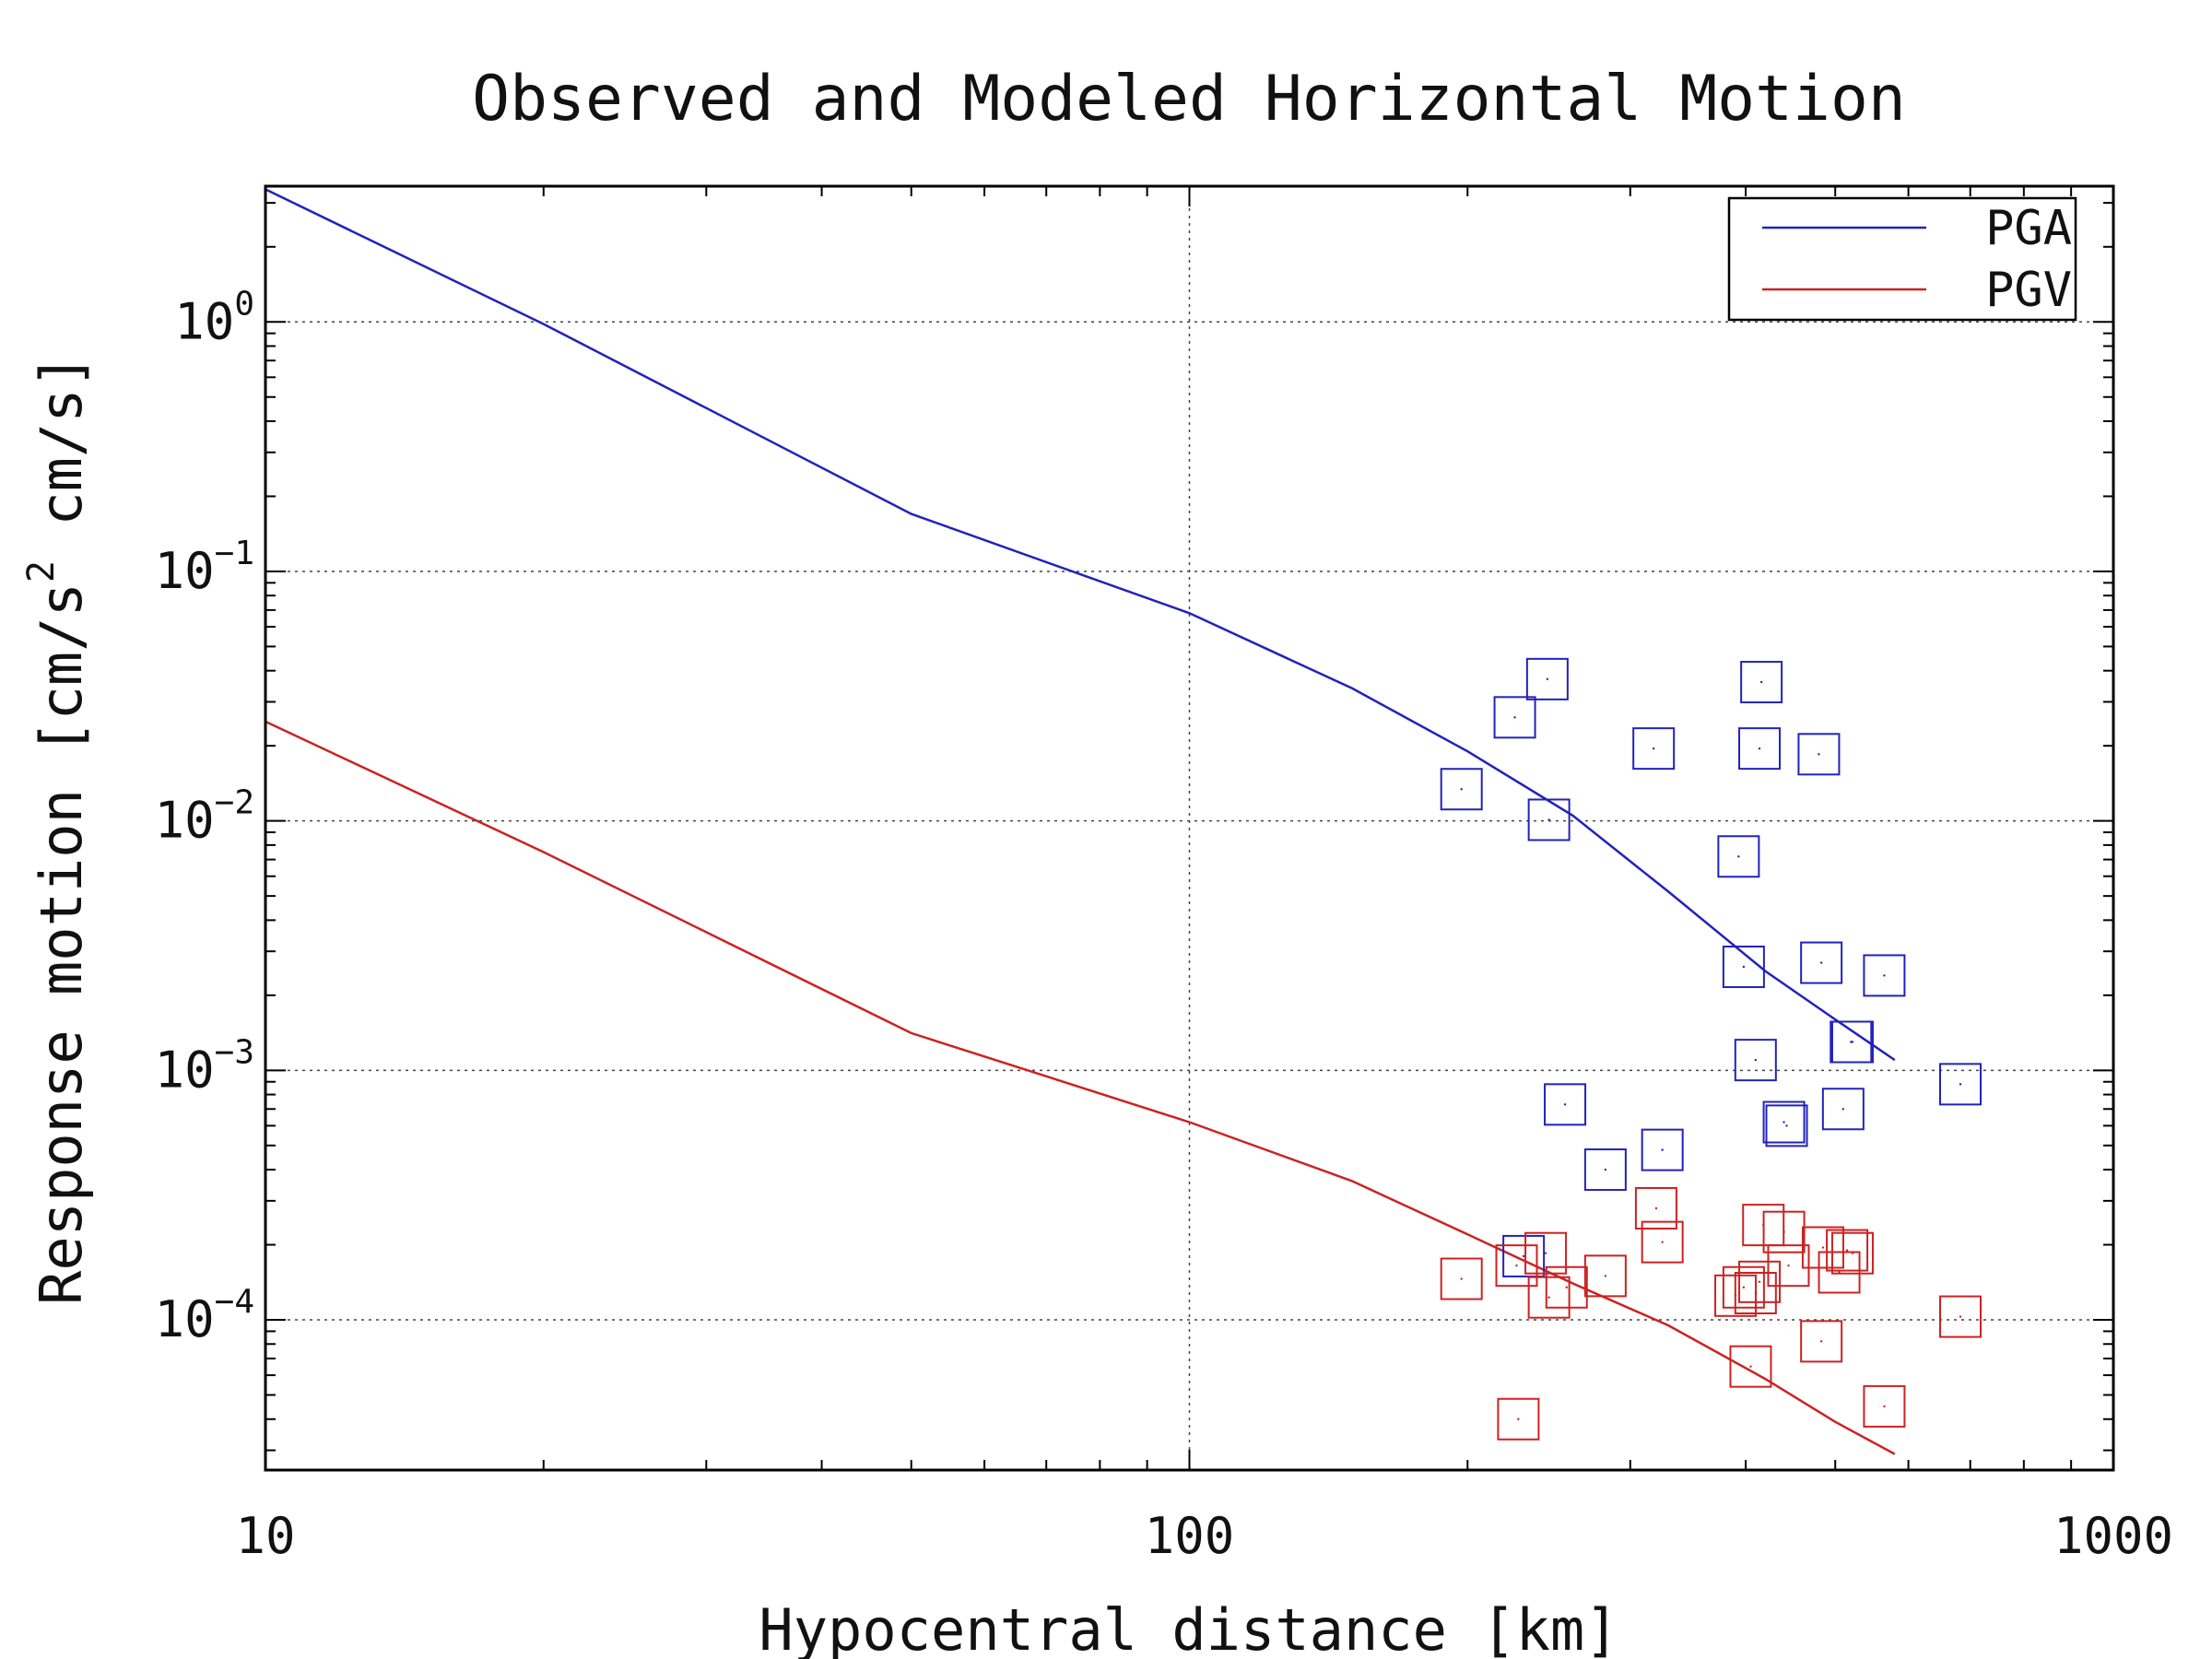 Image resolution: width=2212 pixels, height=1659 pixels. I want to click on y-tick-exponent: 0, so click(244, 304).